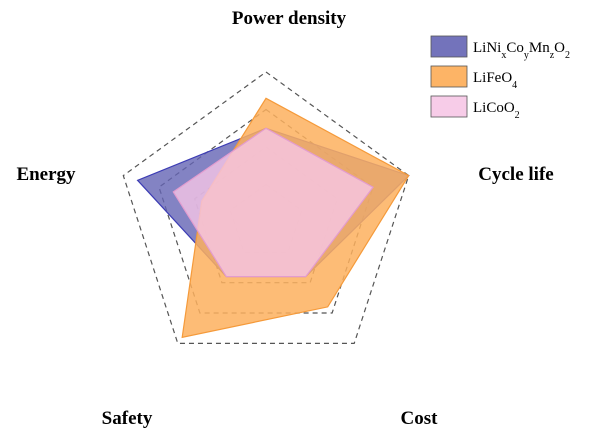  I want to click on legend-label-1: LiNixCoyMnzO2, so click(521, 50).